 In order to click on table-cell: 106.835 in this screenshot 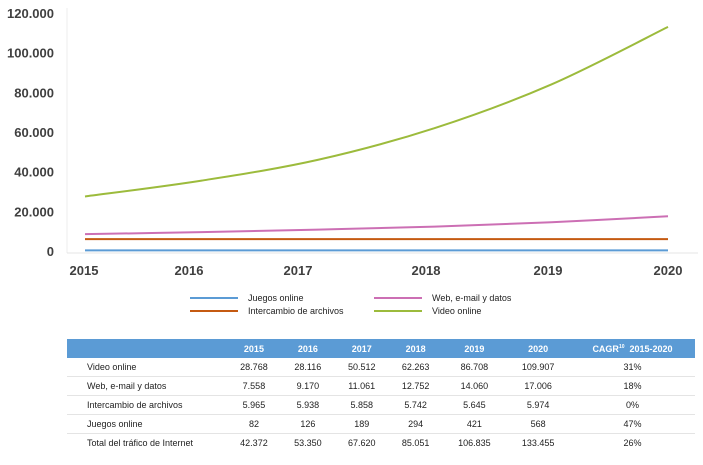, I will do `click(474, 443)`.